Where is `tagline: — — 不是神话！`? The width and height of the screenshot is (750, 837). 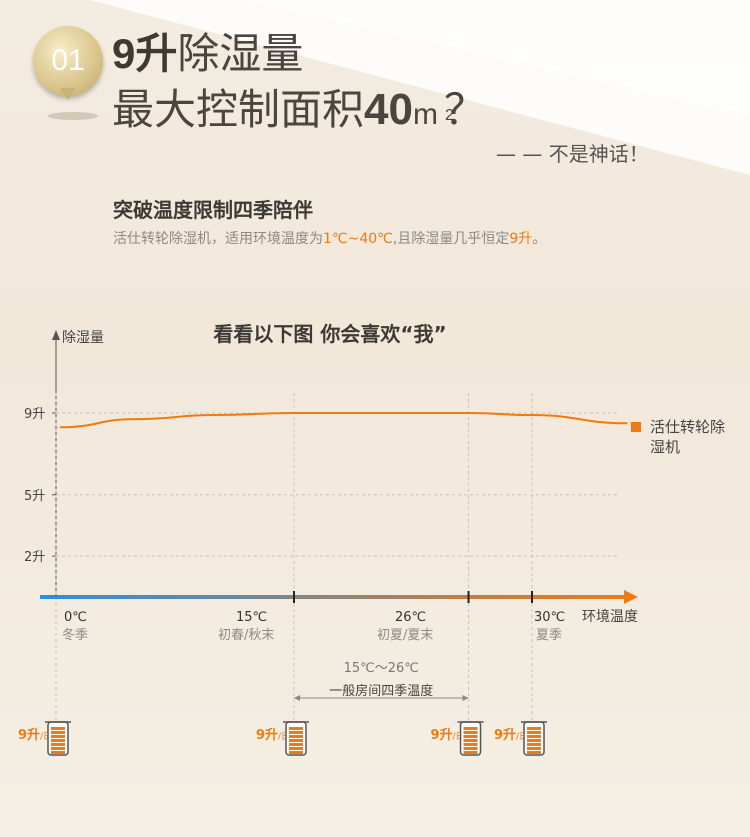 tagline: — — 不是神话！ is located at coordinates (572, 154).